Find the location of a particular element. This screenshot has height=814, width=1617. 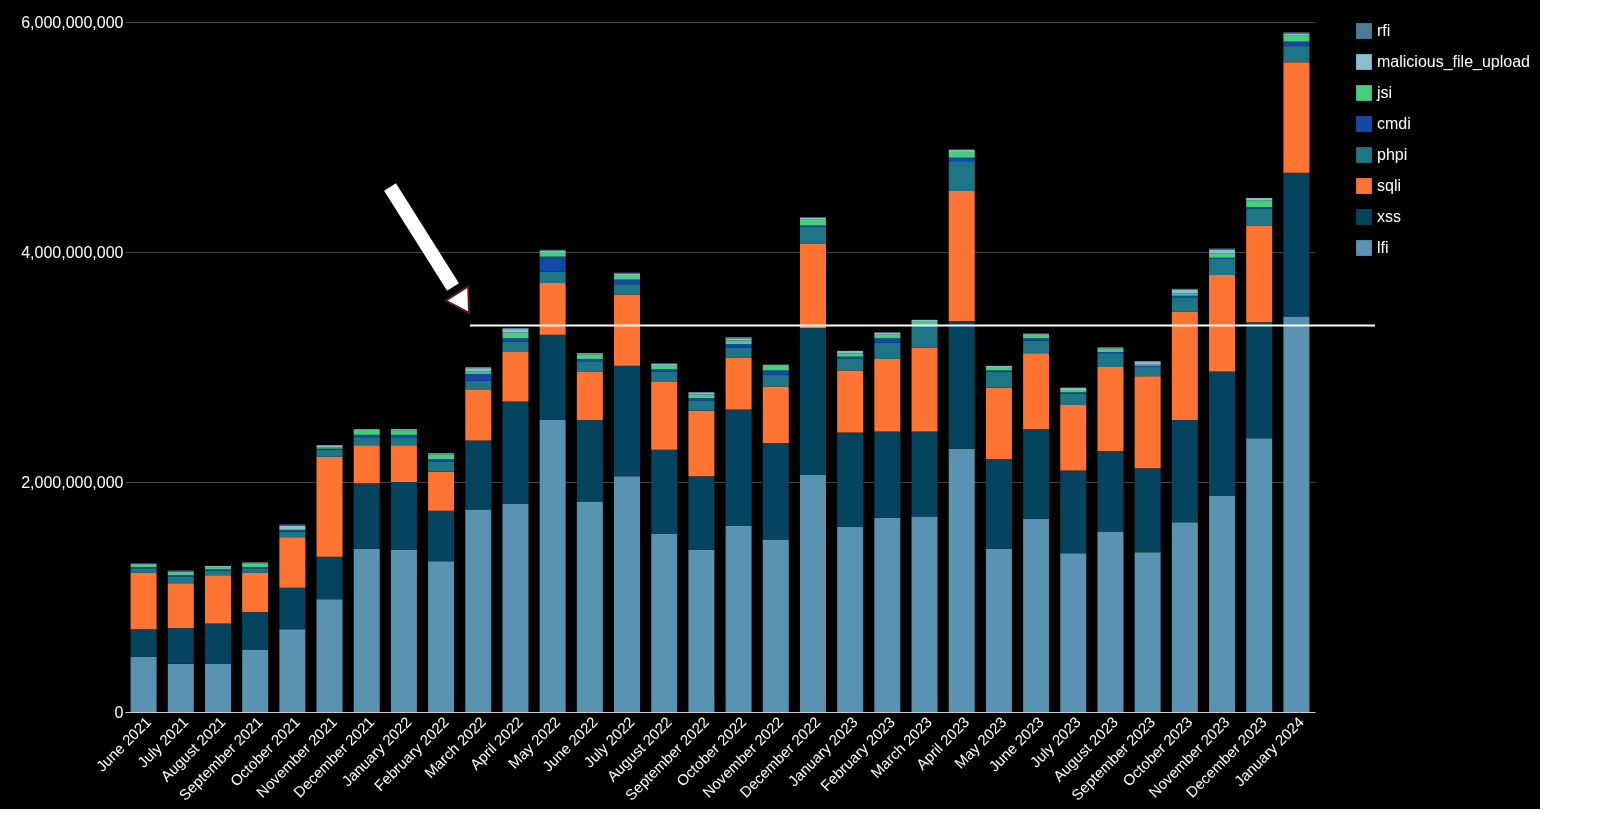

legend-label: malicious_file_upload is located at coordinates (1453, 62).